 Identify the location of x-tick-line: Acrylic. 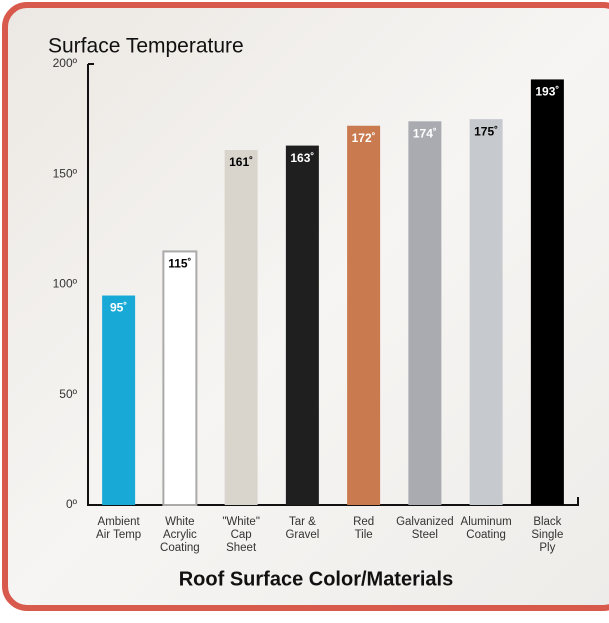
(180, 535).